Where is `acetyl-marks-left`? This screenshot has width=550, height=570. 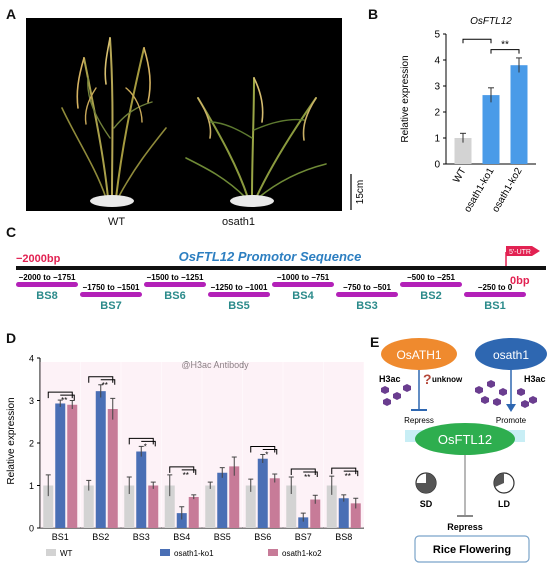 acetyl-marks-left is located at coordinates (396, 395).